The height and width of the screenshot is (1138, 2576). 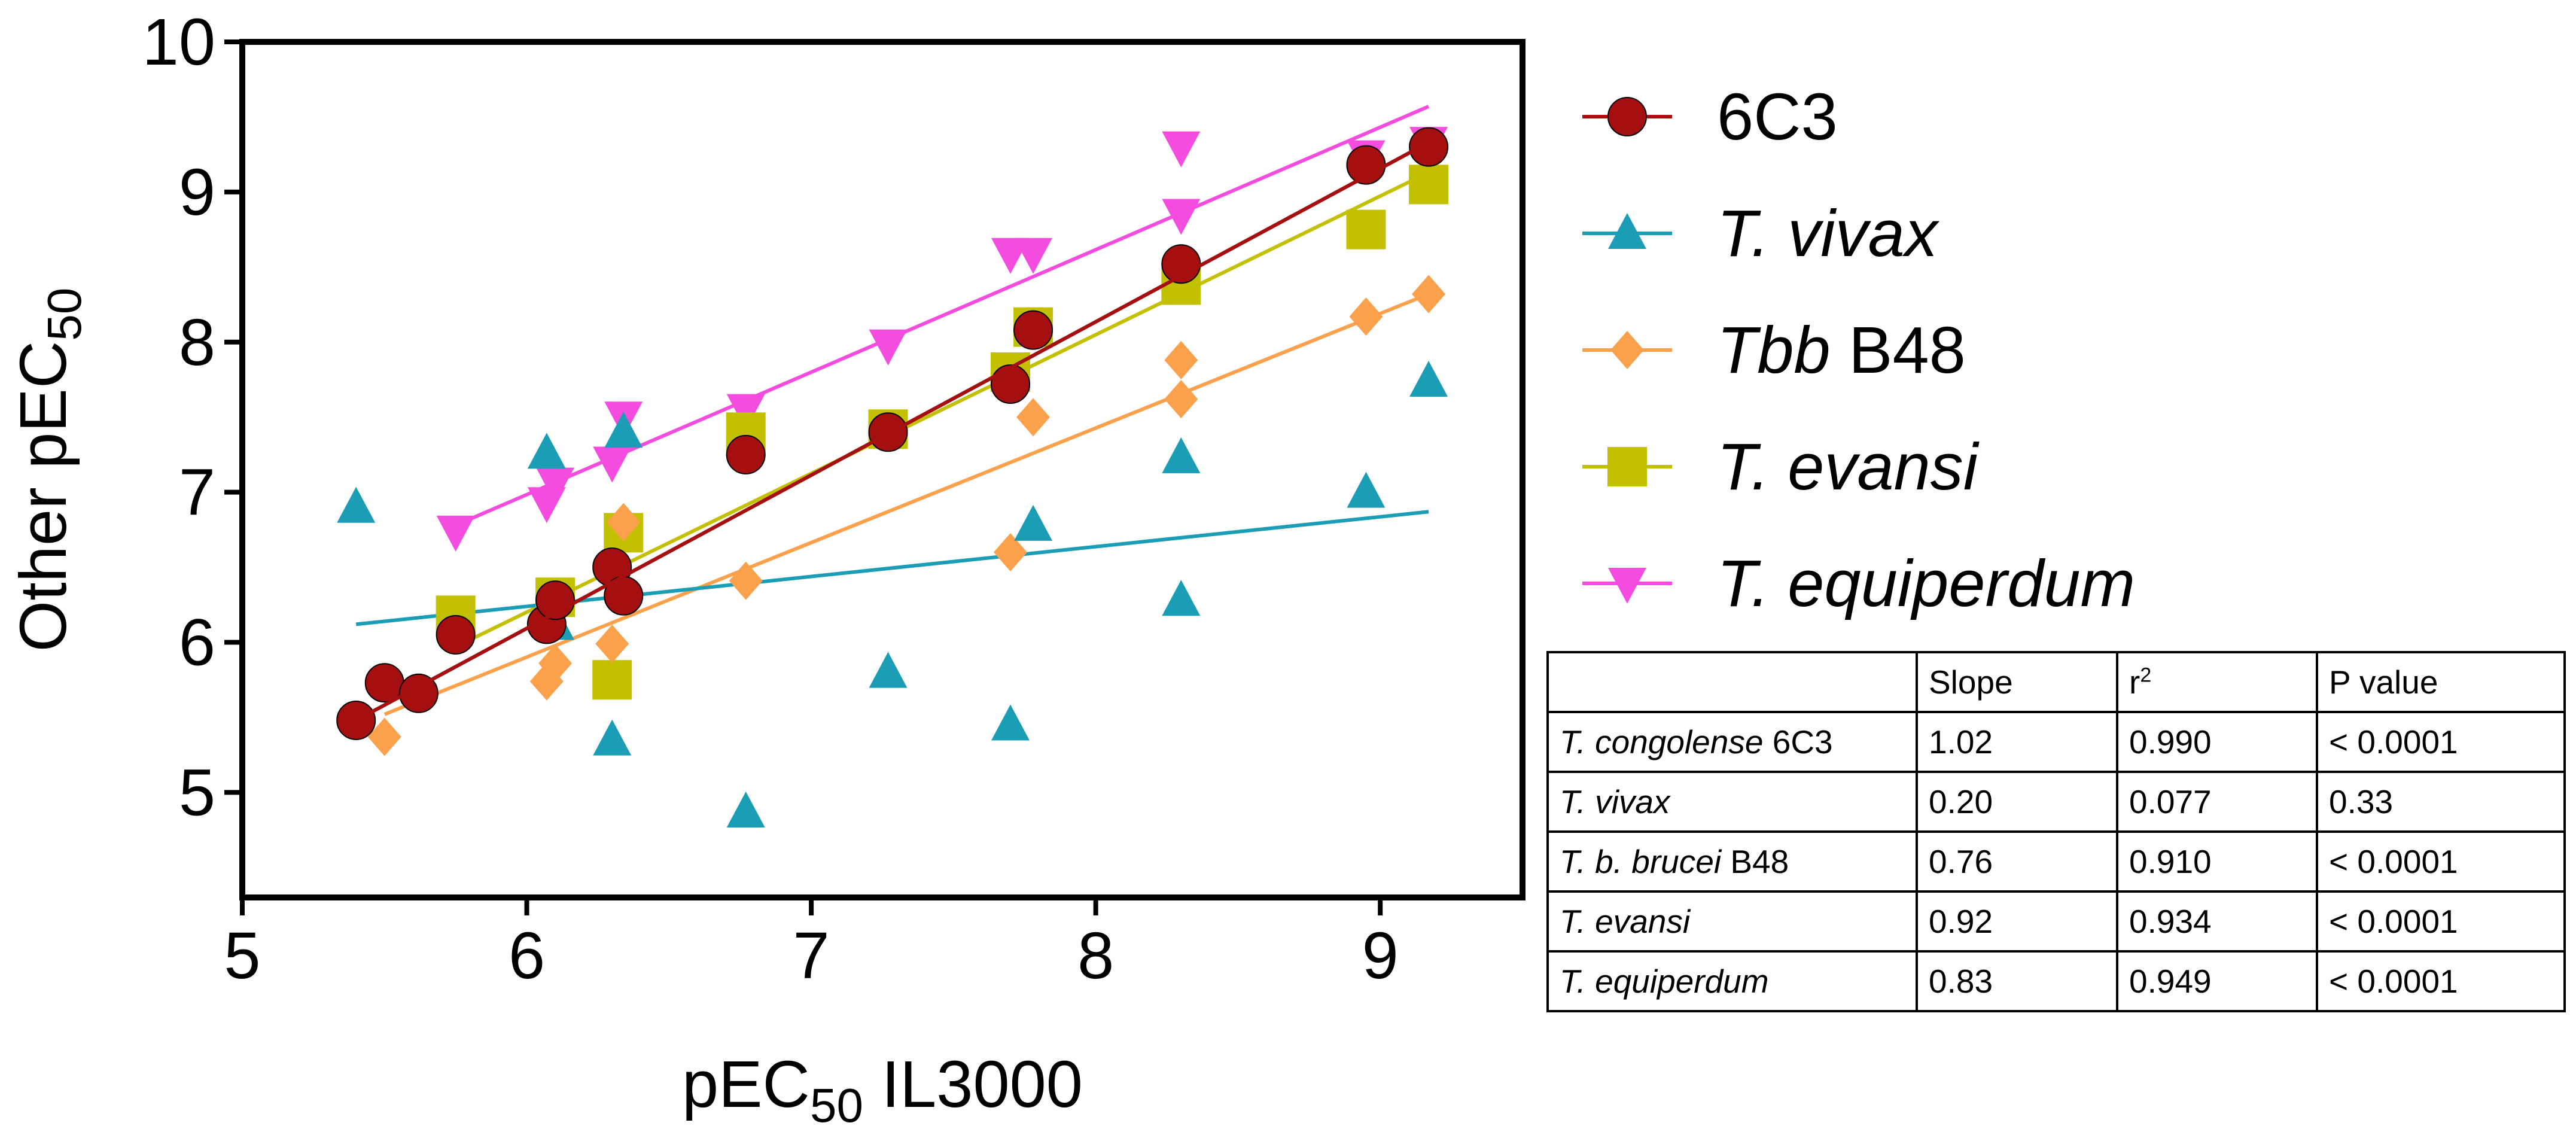 I want to click on x-tick-label: 7, so click(x=811, y=956).